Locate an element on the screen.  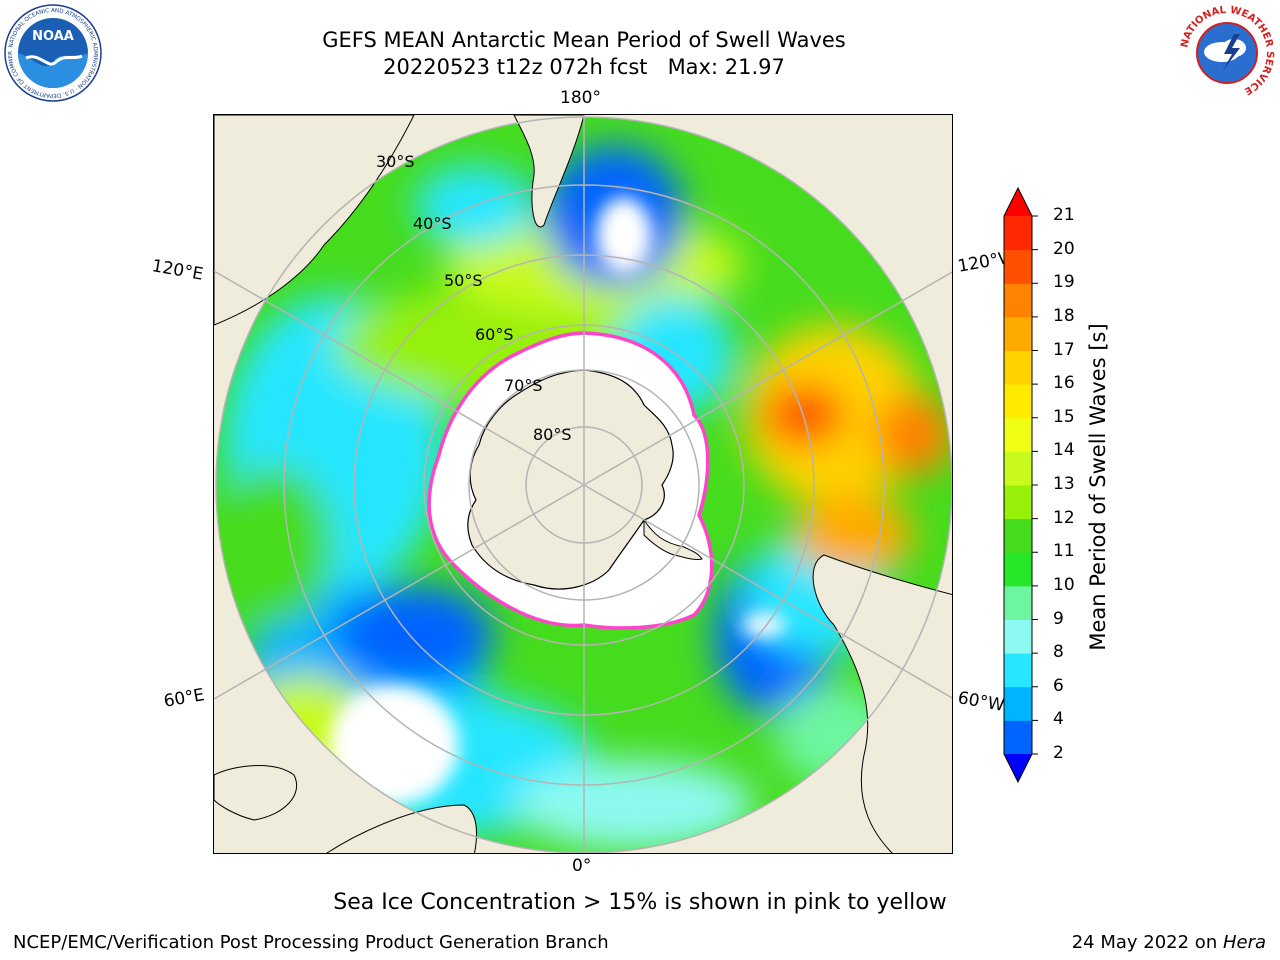
lat-label-70s: 70°S is located at coordinates (523, 385).